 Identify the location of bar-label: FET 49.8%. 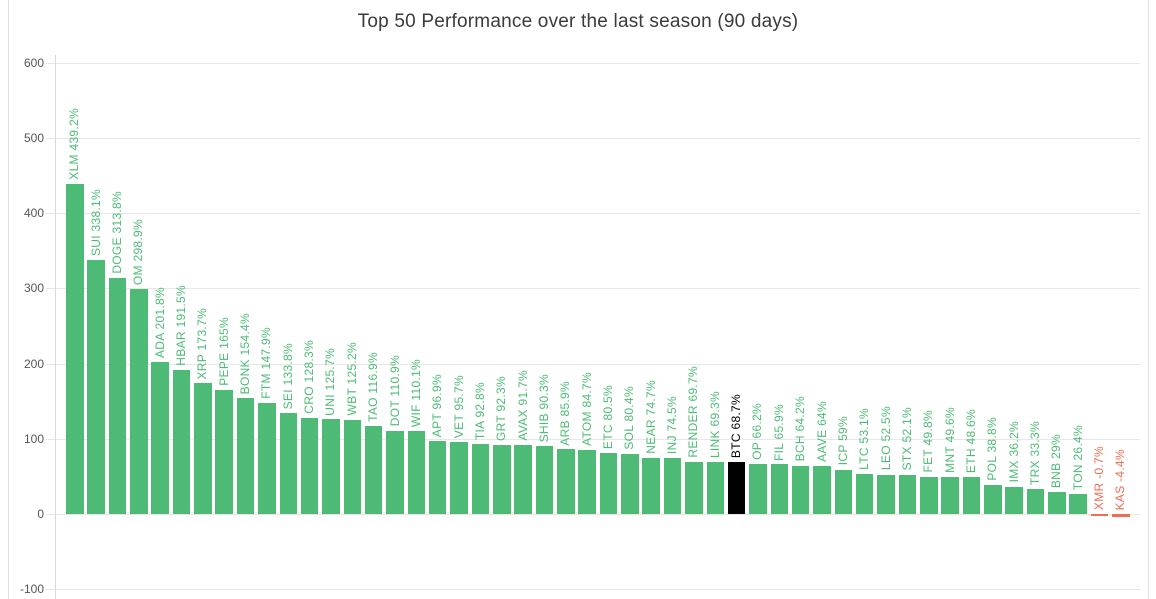
(928, 441).